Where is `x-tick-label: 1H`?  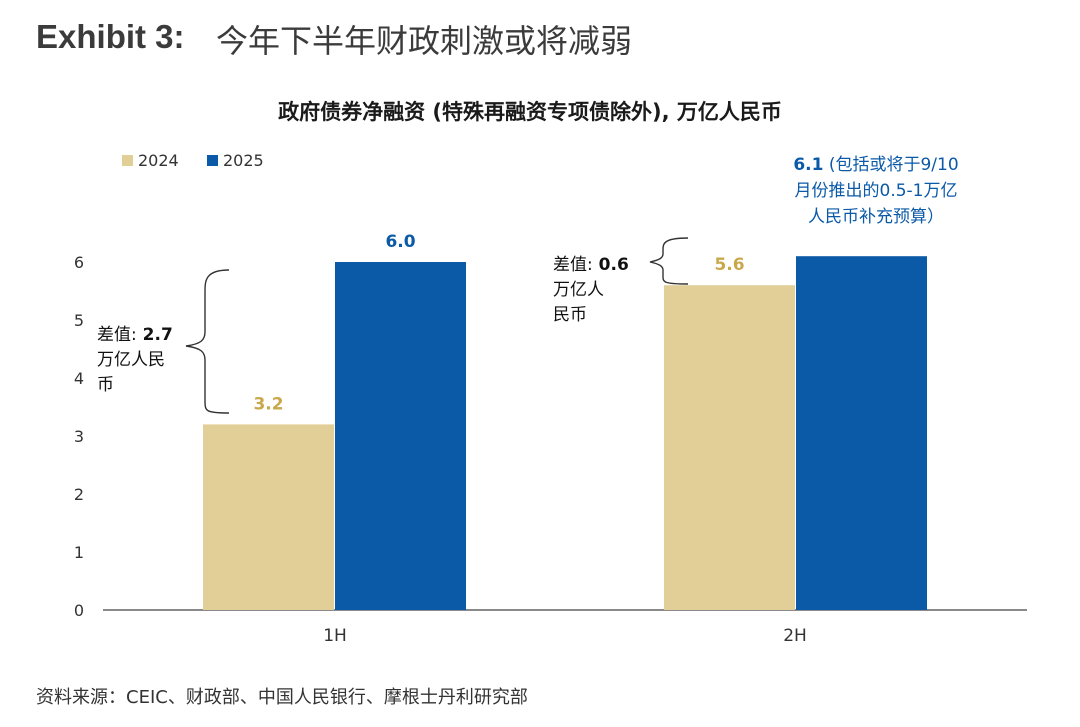 x-tick-label: 1H is located at coordinates (335, 636).